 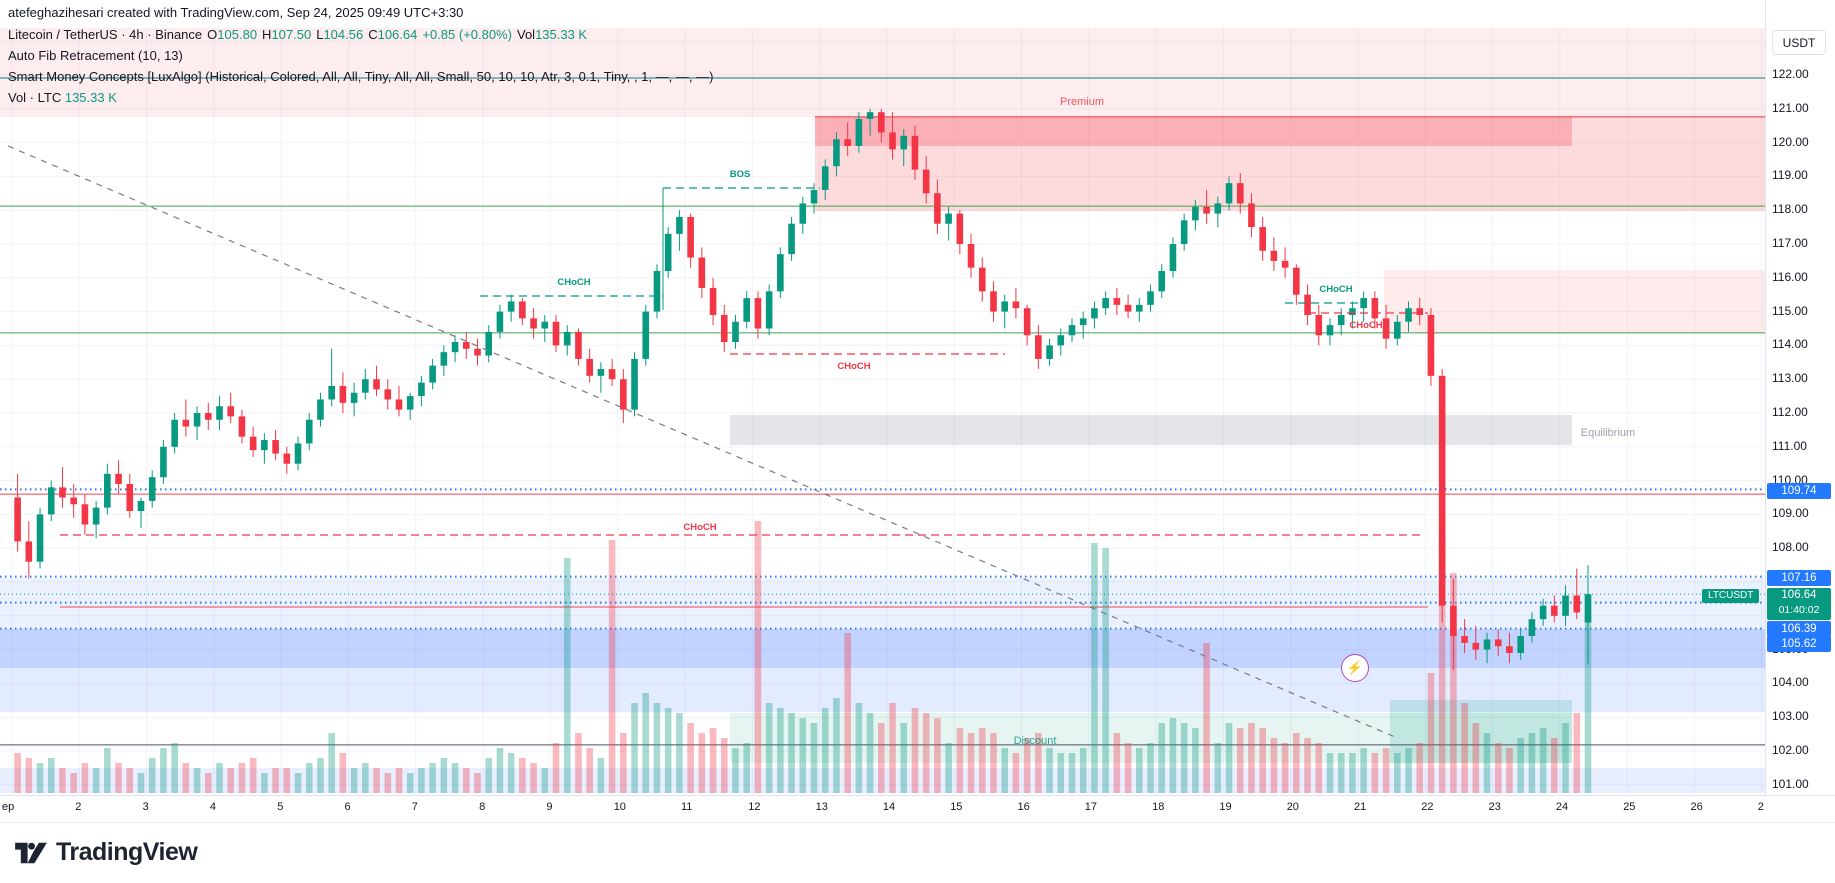 What do you see at coordinates (1355, 668) in the screenshot?
I see `flash-event-icon: ⚡` at bounding box center [1355, 668].